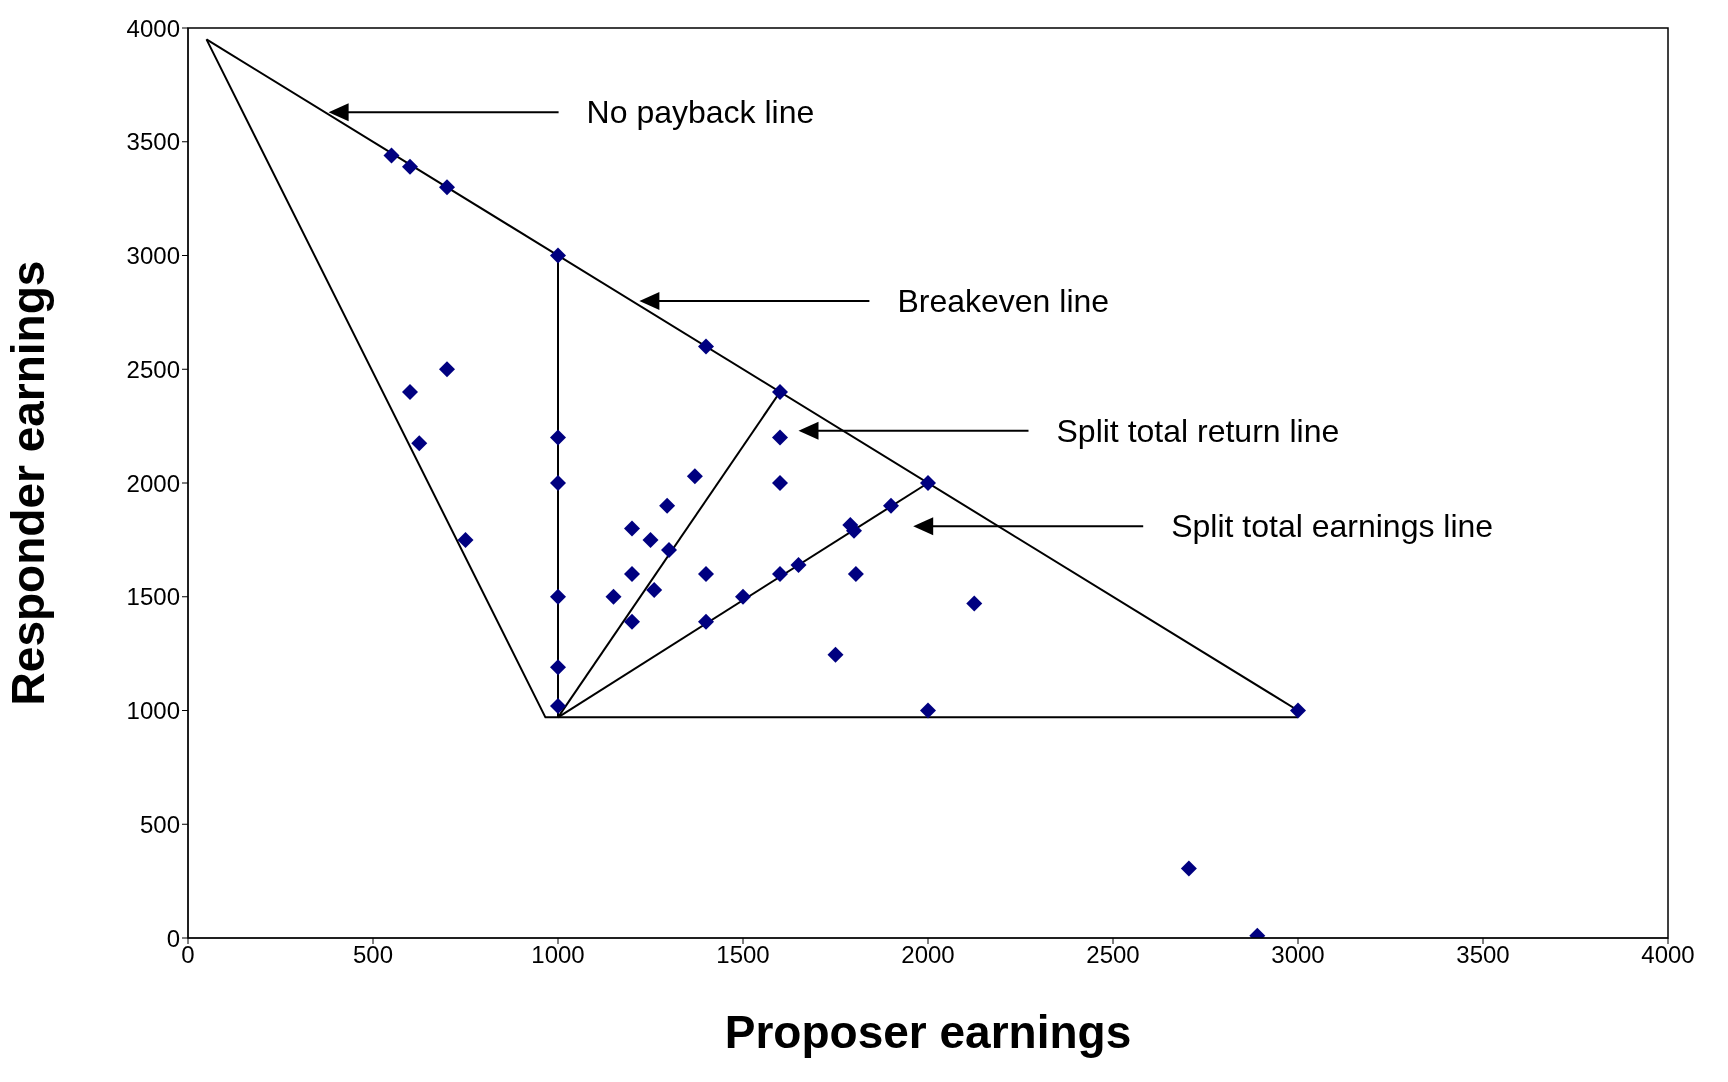 The width and height of the screenshot is (1728, 1082). Describe the element at coordinates (700, 112) in the screenshot. I see `annotation: No payback line` at that location.